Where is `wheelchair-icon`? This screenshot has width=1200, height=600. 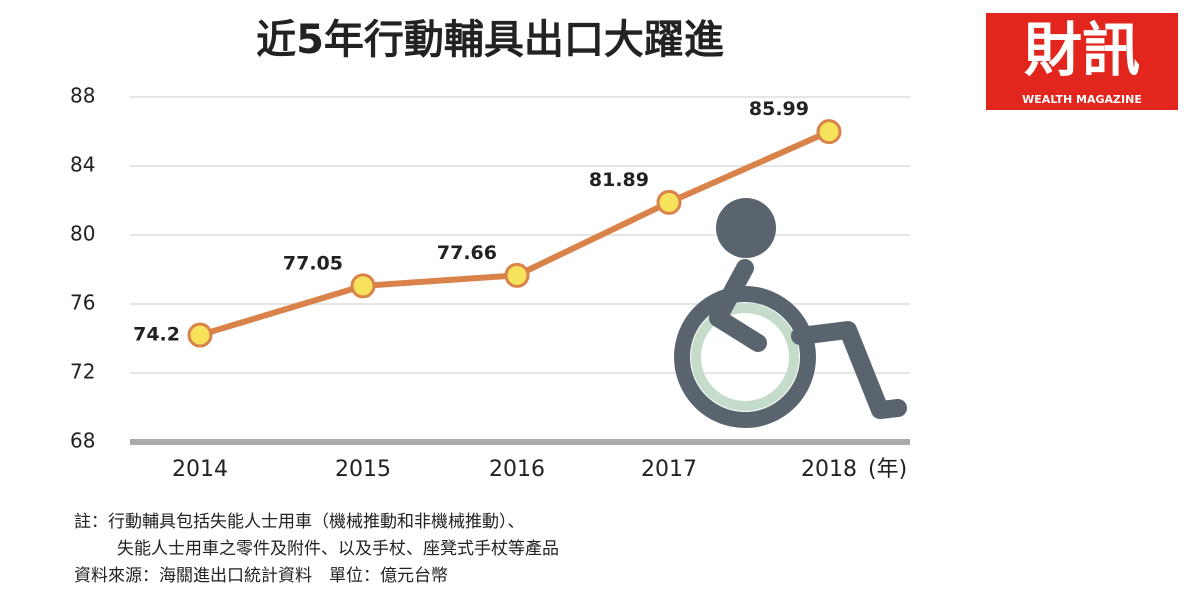 wheelchair-icon is located at coordinates (790, 313).